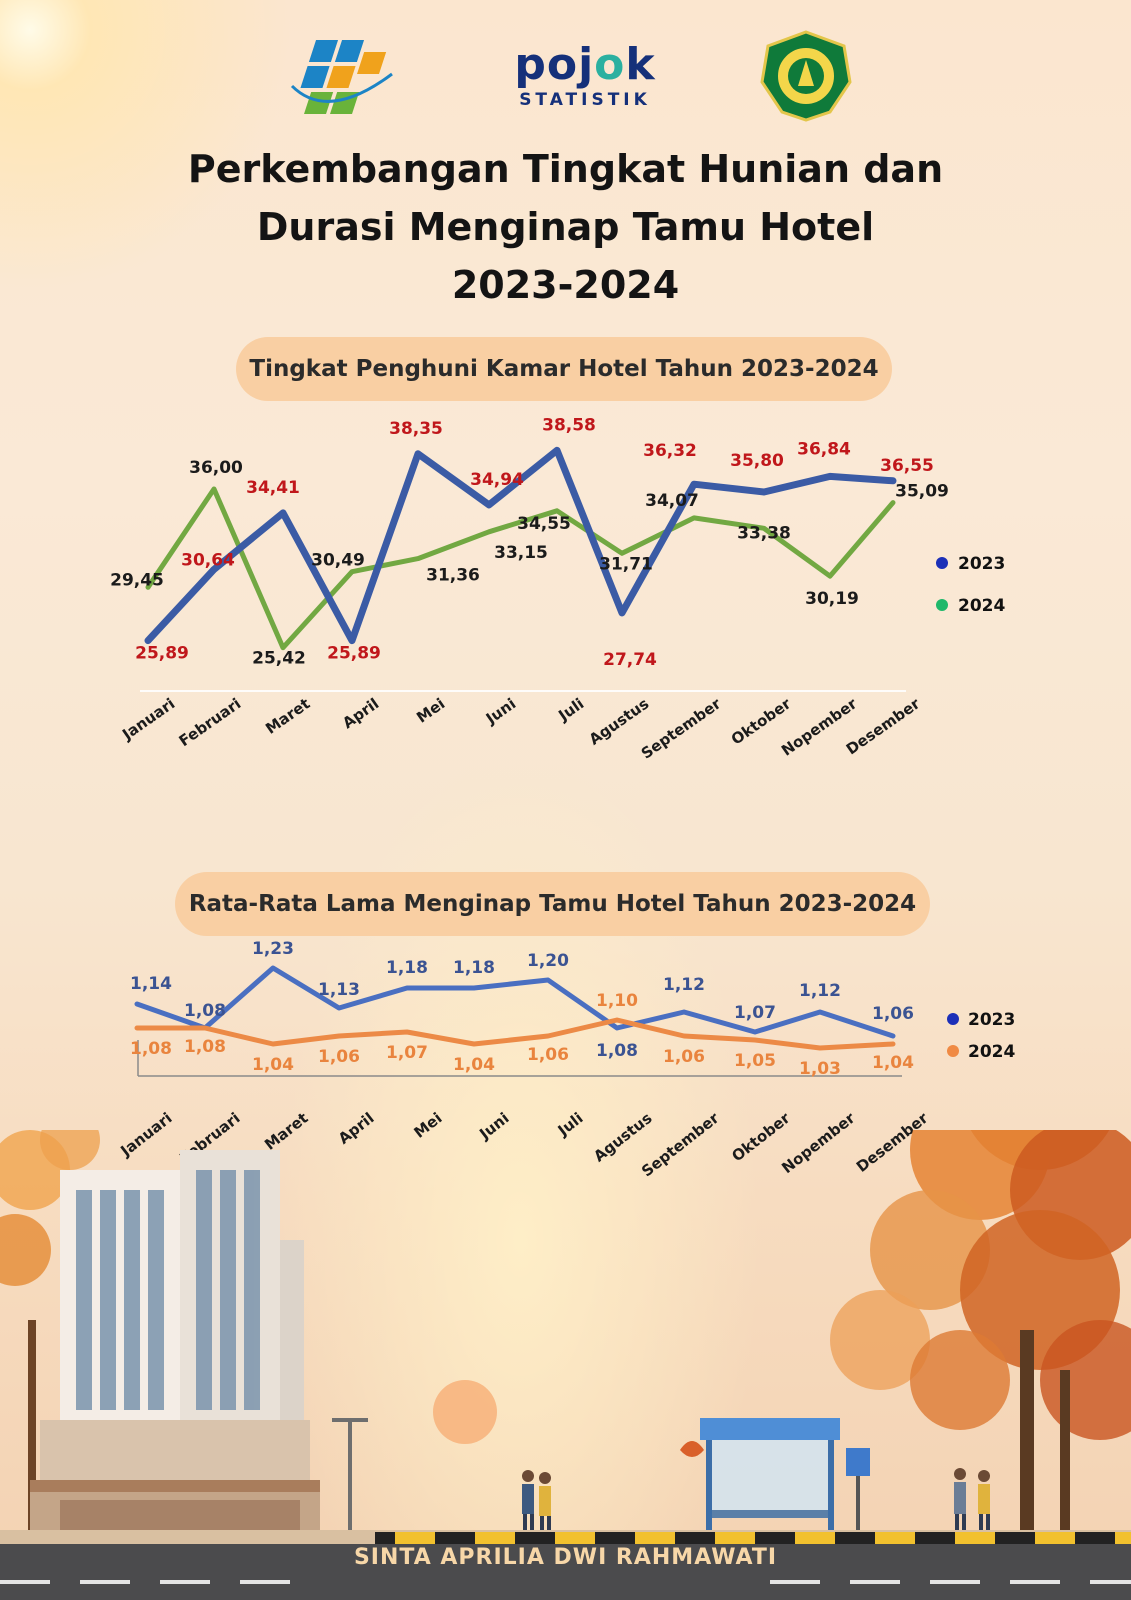  Describe the element at coordinates (942, 563) in the screenshot. I see `chart1-legend-dot-2023` at that location.